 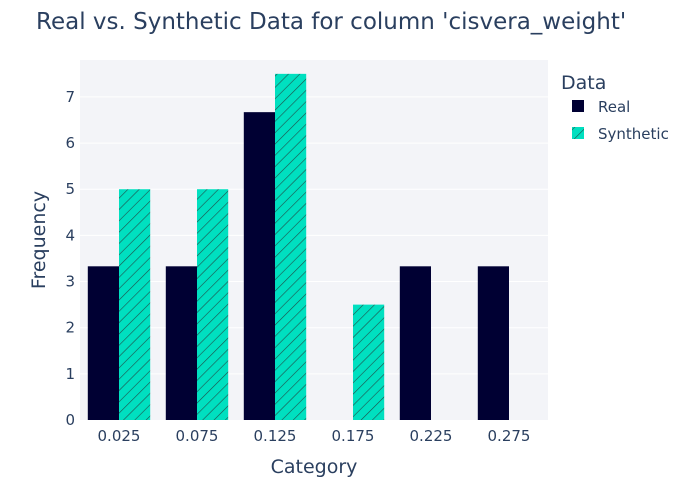 What do you see at coordinates (181, 343) in the screenshot?
I see `bar-real-0.075` at bounding box center [181, 343].